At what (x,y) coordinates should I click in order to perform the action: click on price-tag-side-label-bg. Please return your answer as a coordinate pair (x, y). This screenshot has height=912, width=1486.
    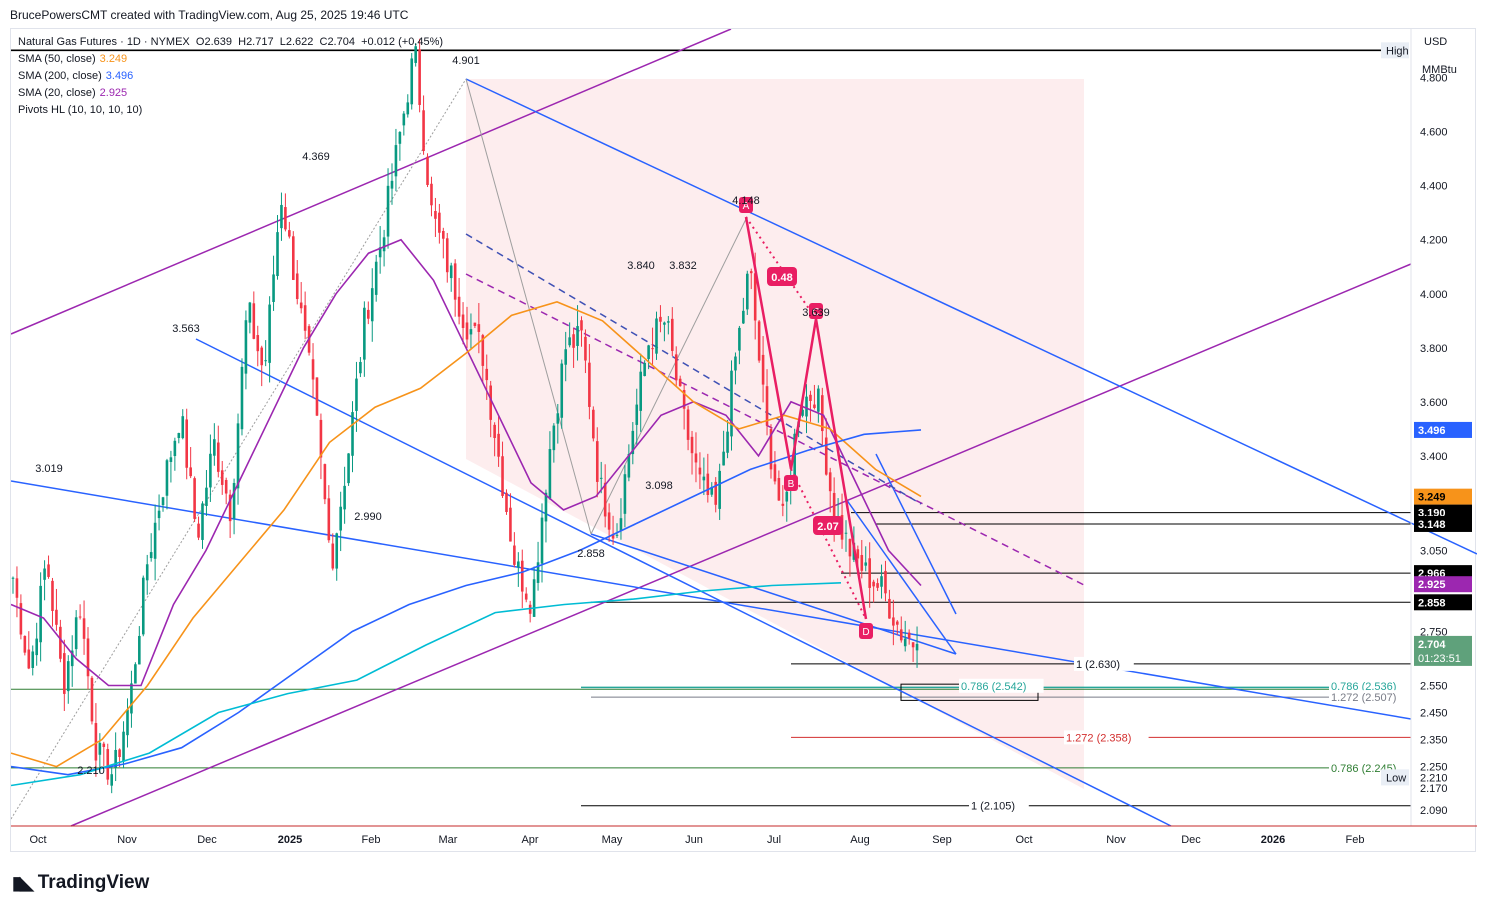
    Looking at the image, I should click on (1395, 50).